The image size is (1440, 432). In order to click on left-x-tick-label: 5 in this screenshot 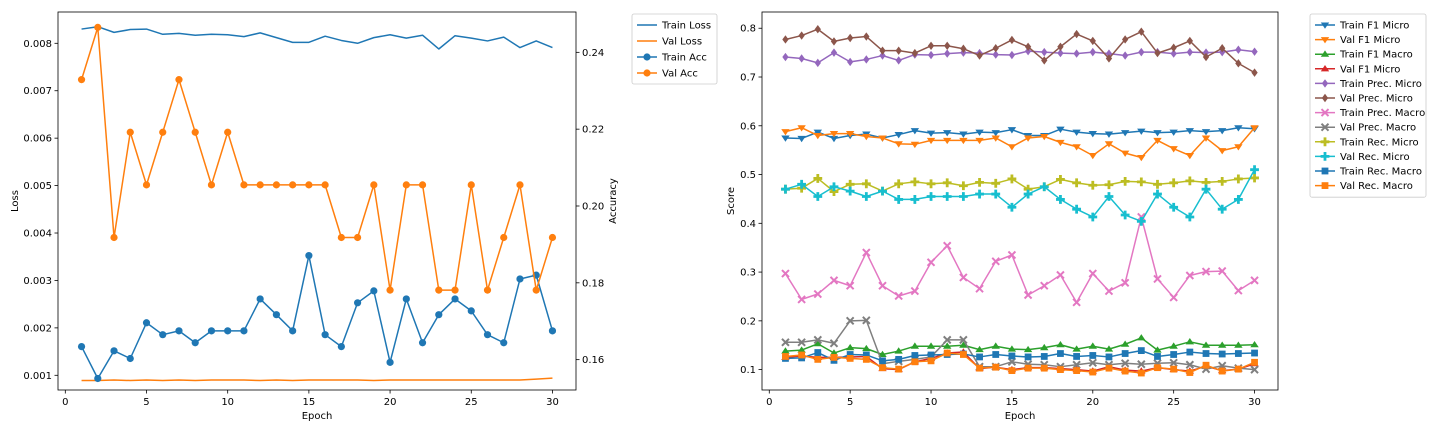, I will do `click(146, 402)`.